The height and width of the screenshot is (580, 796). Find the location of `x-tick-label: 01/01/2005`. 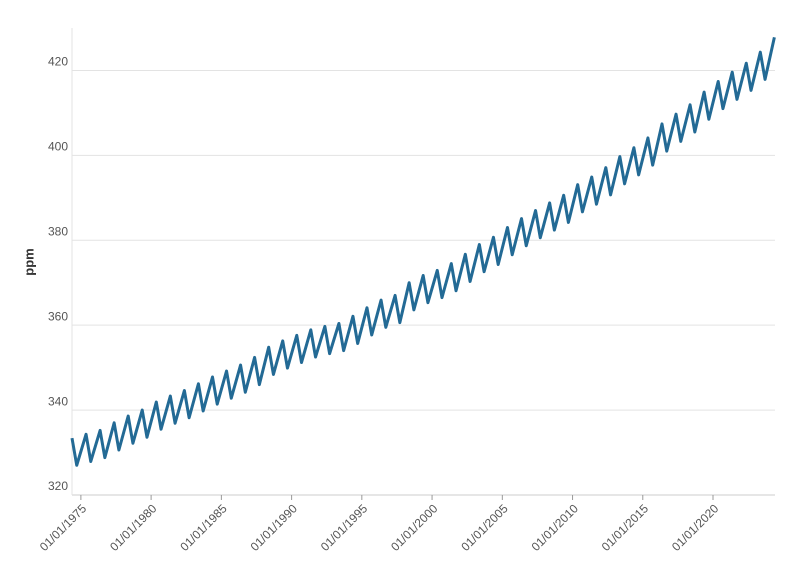

x-tick-label: 01/01/2005 is located at coordinates (484, 527).